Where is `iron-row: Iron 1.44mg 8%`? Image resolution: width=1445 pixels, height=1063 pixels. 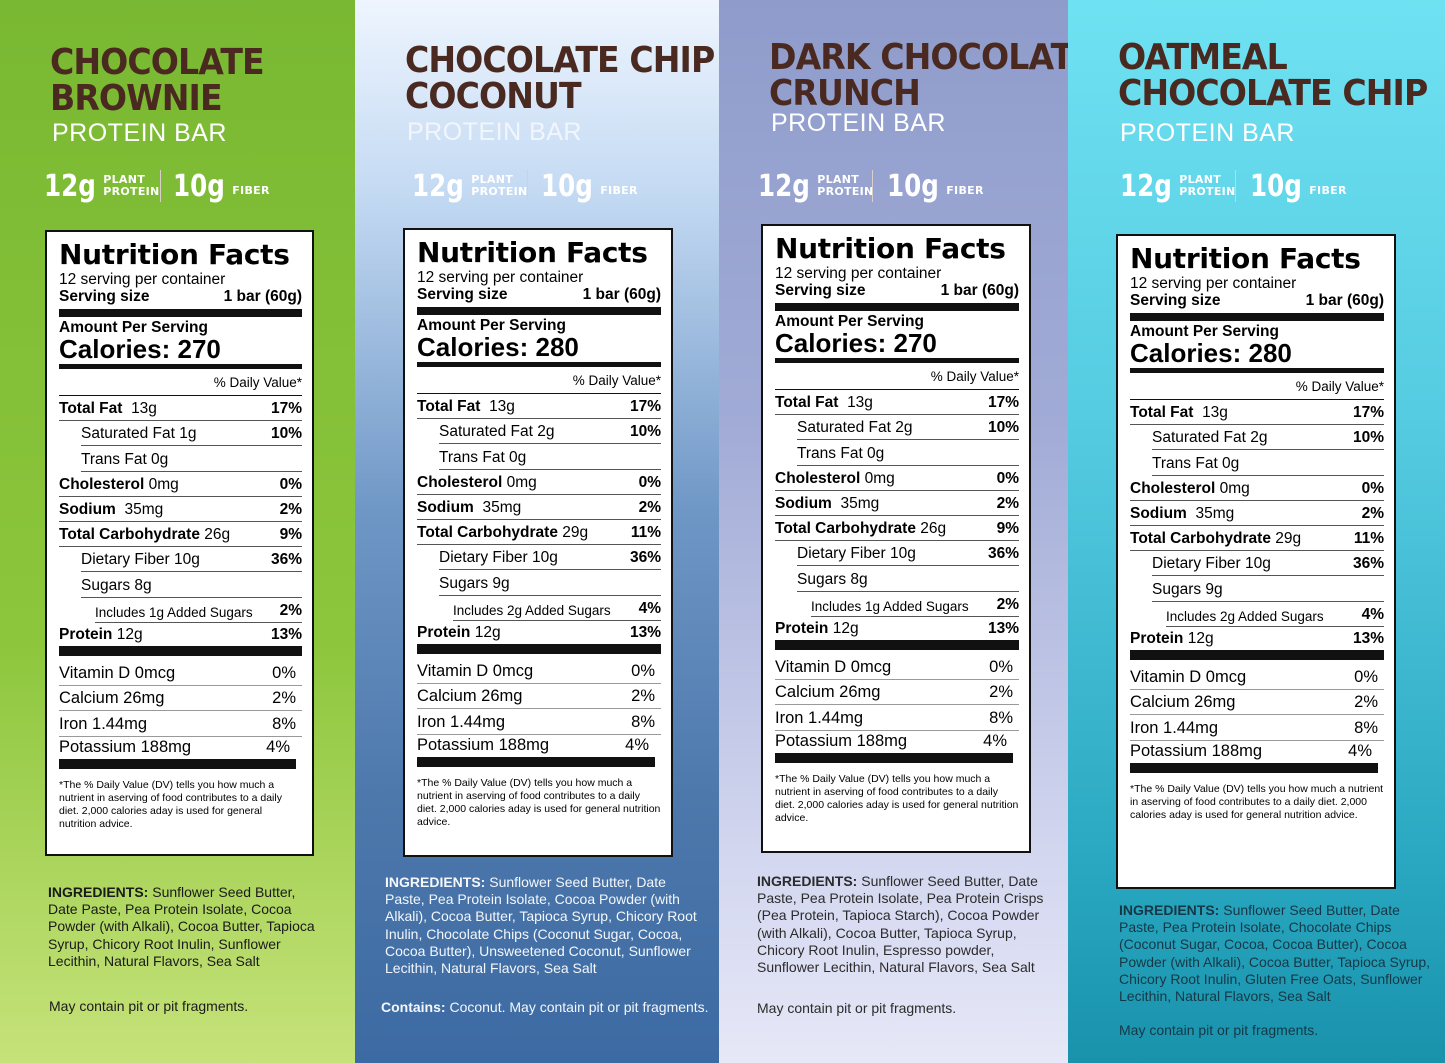
iron-row: Iron 1.44mg 8% is located at coordinates (539, 722).